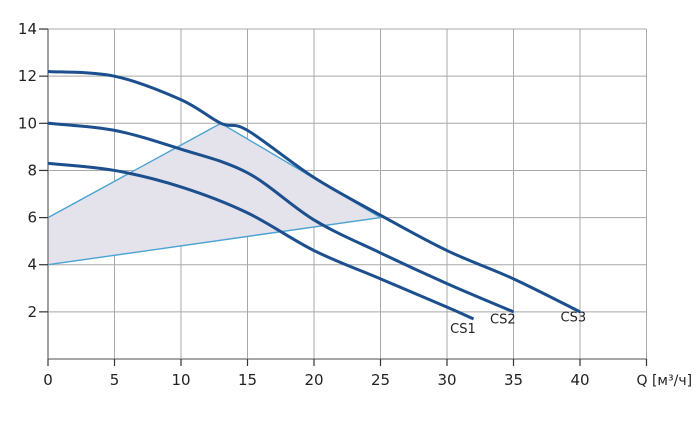  What do you see at coordinates (27, 29) in the screenshot?
I see `y-tick-label: 14` at bounding box center [27, 29].